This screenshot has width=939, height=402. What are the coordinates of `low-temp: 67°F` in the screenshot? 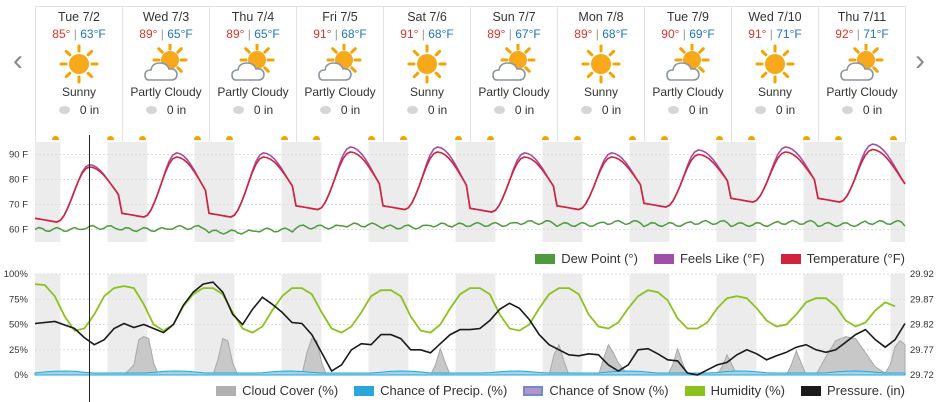 It's located at (528, 34).